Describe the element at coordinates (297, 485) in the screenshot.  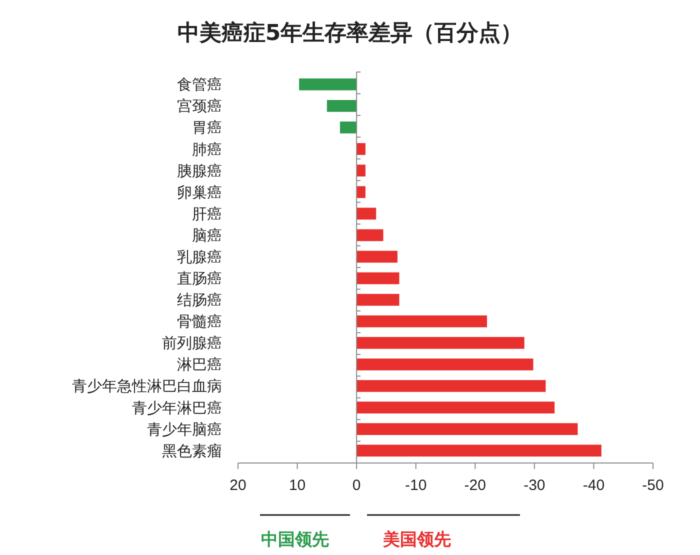
I see `x-tick-label: 10` at that location.